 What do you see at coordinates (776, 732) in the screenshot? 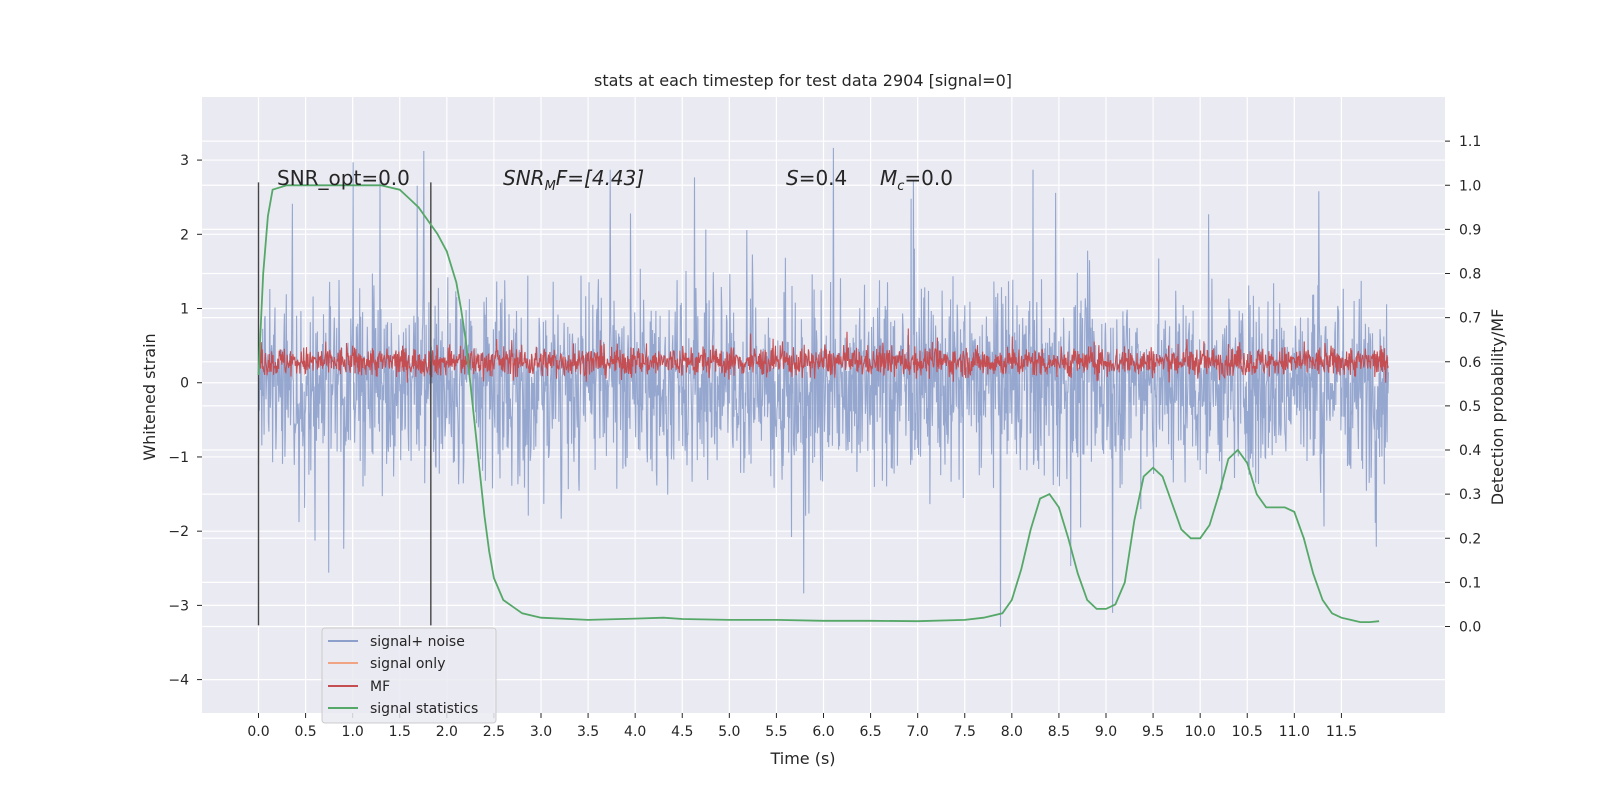
I see `x-tick-label-11: 5.5` at bounding box center [776, 732].